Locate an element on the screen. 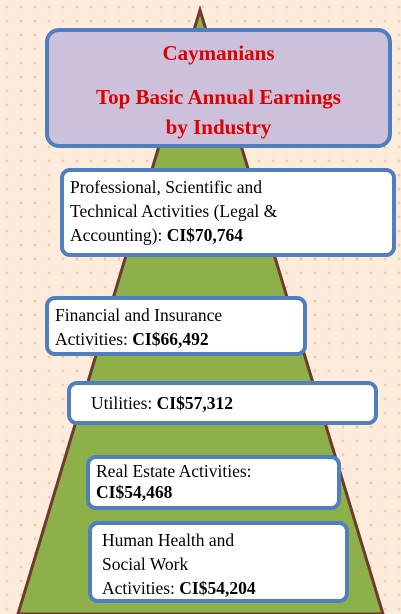 Image resolution: width=401 pixels, height=614 pixels. title-line: Top Basic Annual Earnings is located at coordinates (218, 97).